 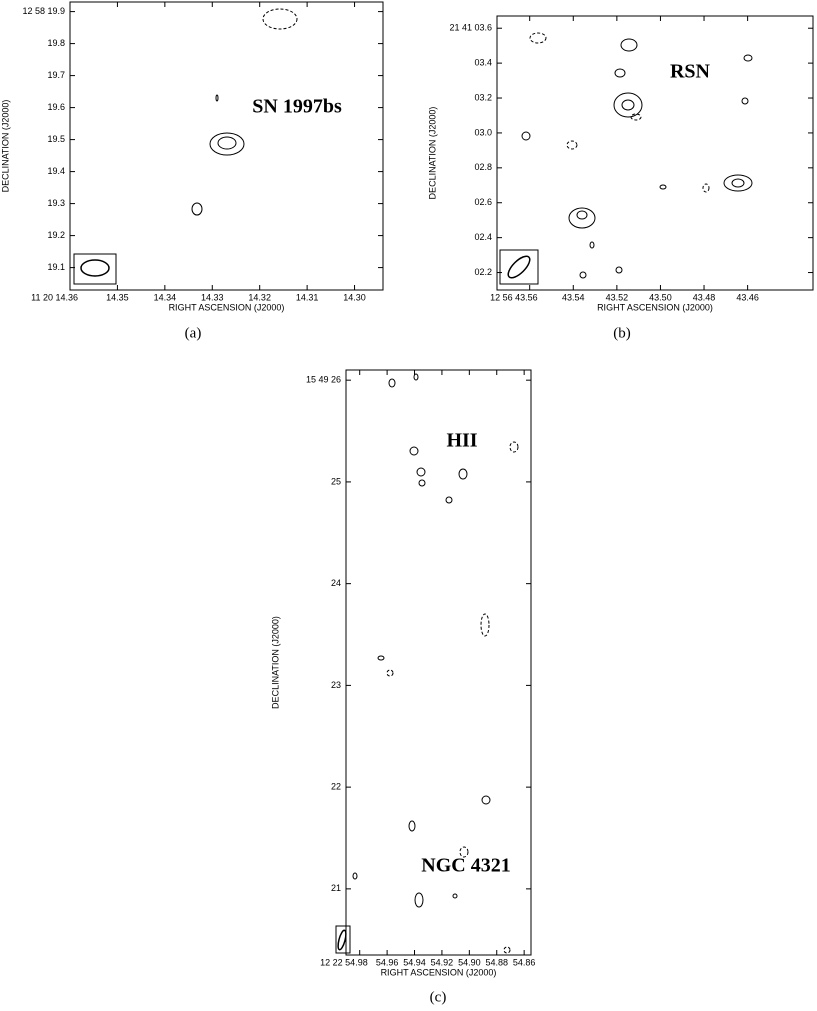 What do you see at coordinates (573, 297) in the screenshot?
I see `x-tick-label: 43.54` at bounding box center [573, 297].